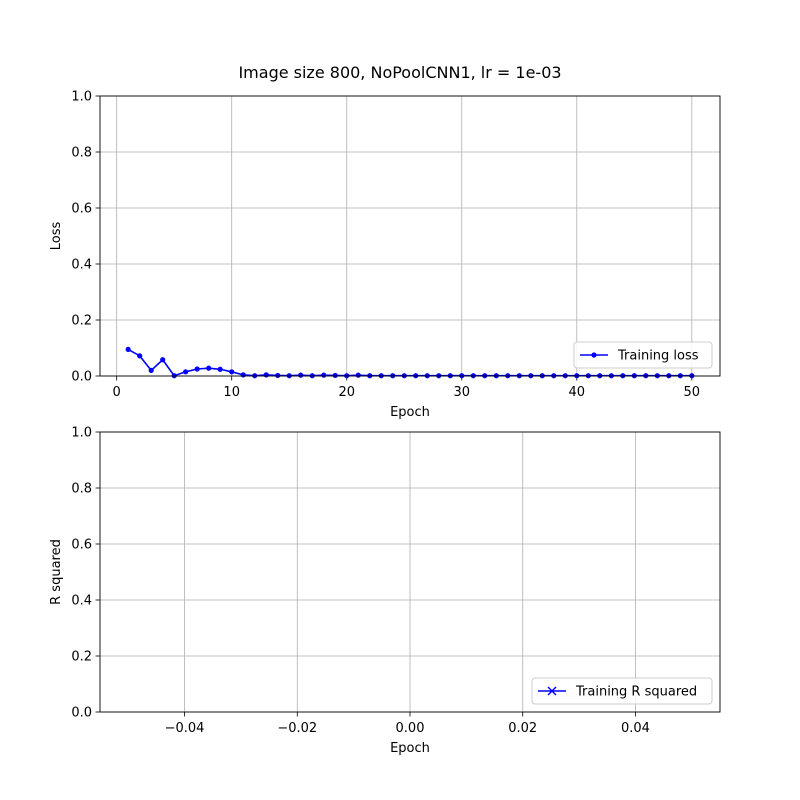  I want to click on chart-0-xtick-label-3: 30, so click(461, 392).